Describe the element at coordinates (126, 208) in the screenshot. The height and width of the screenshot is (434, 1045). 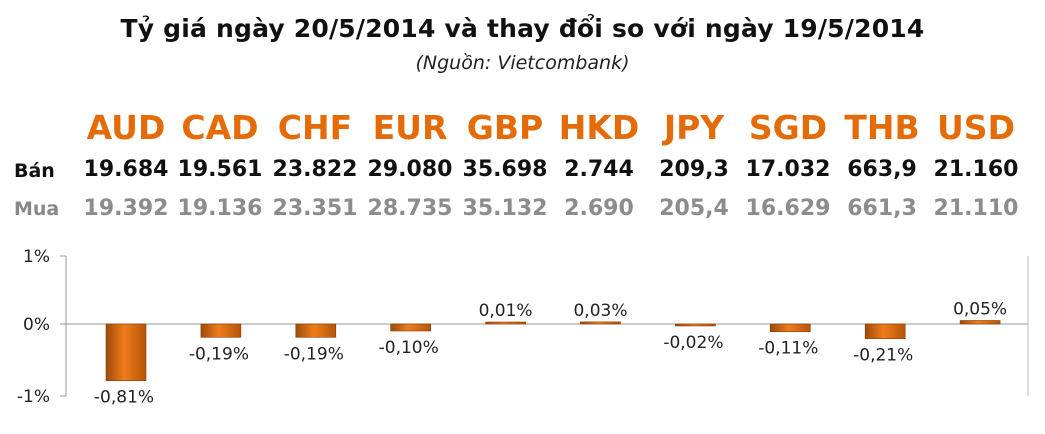
I see `buy-rate: 19.392` at that location.